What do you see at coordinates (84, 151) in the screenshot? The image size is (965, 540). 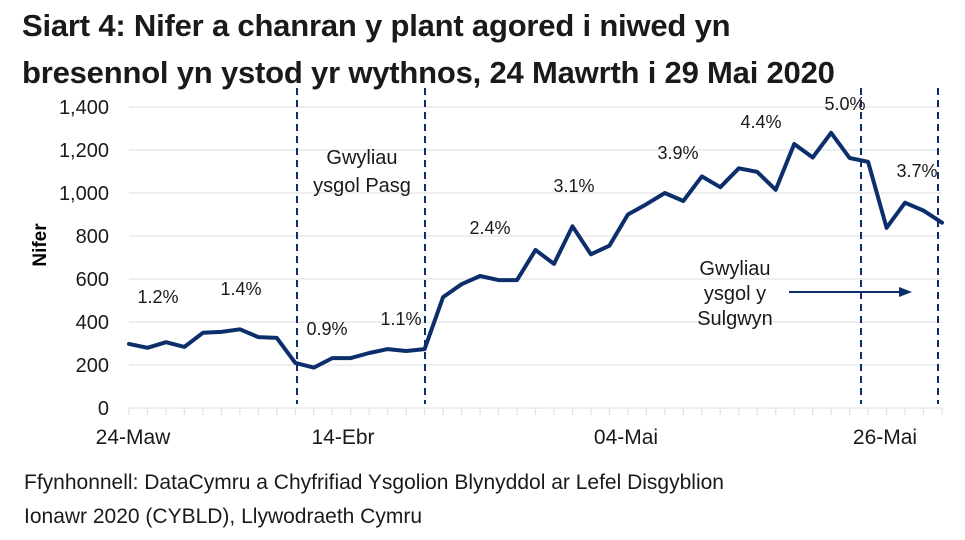 I see `y-tick-label: 1,200` at bounding box center [84, 151].